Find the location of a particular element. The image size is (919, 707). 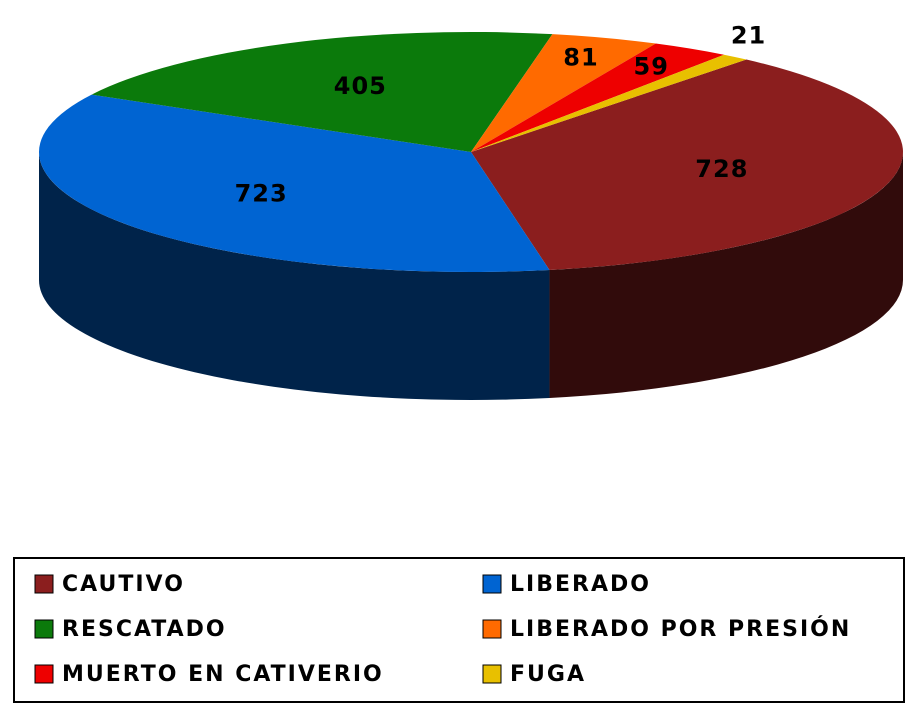

value-label: 728 is located at coordinates (721, 169).